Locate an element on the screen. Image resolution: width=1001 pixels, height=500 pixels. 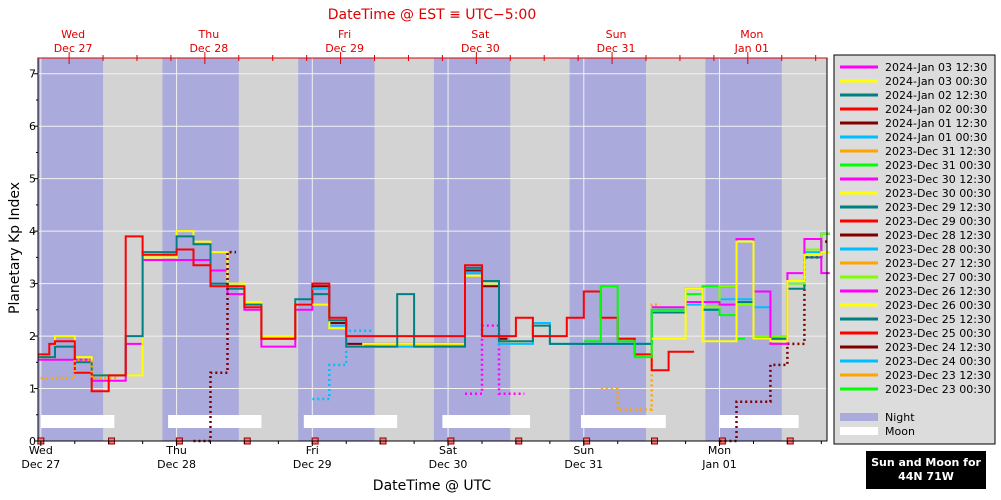
y-axis-label: Planetary Kp Index is located at coordinates (15, 248).